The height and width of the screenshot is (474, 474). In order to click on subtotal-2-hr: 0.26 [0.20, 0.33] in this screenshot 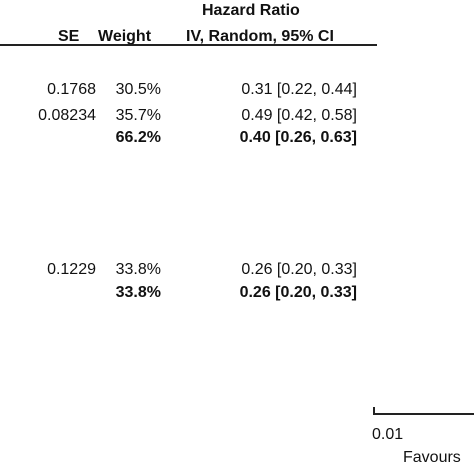, I will do `click(298, 292)`.